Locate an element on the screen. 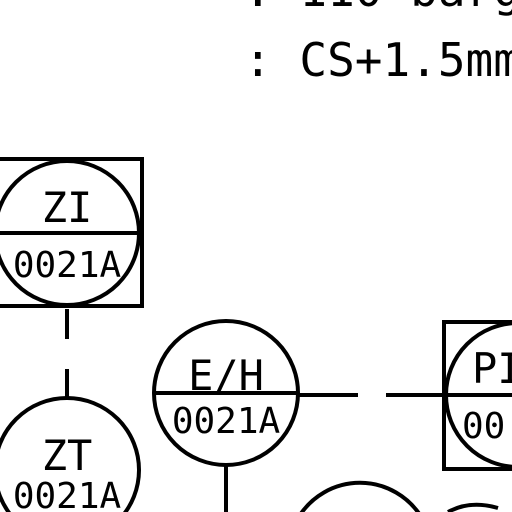 Image resolution: width=512 pixels, height=512 pixels. zt-loop-number: 0021A is located at coordinates (67, 494).